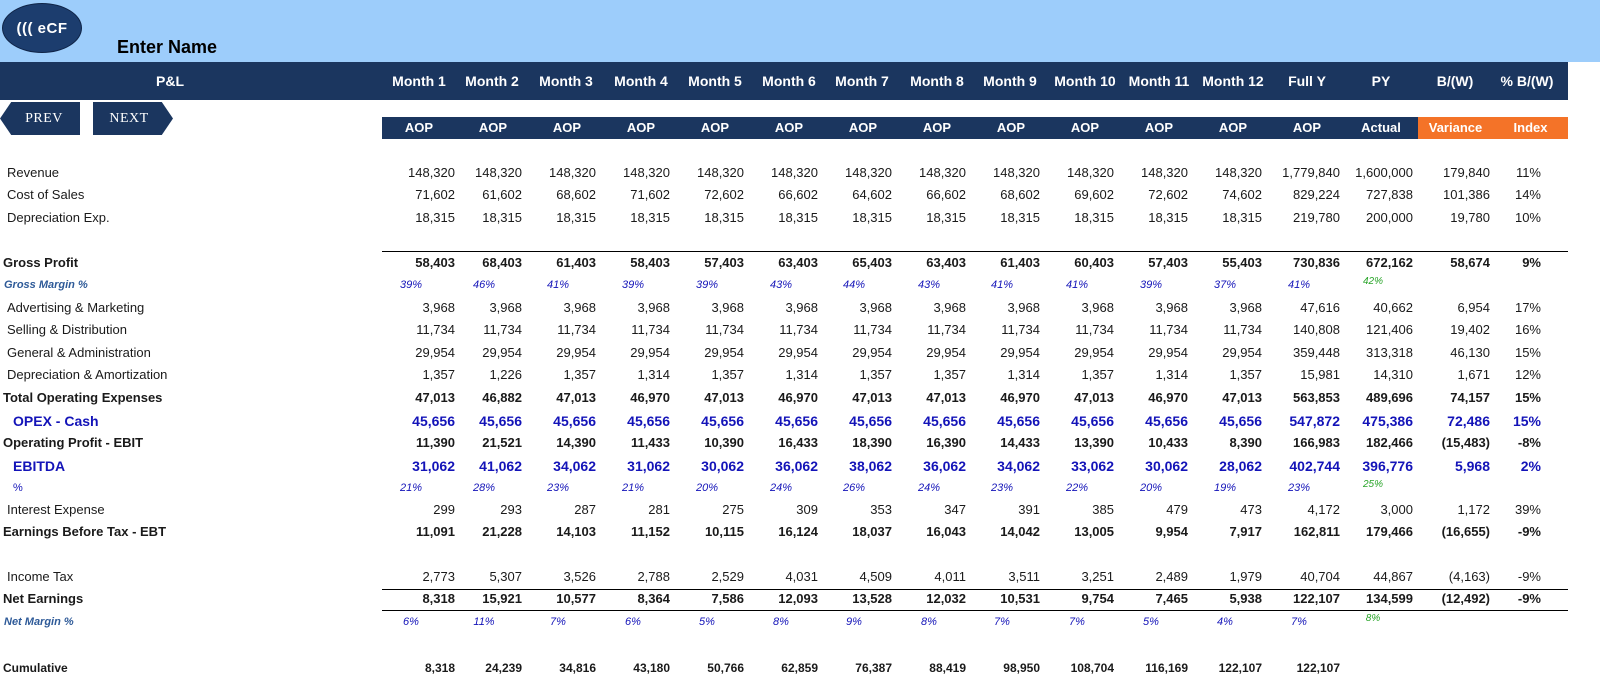  What do you see at coordinates (1372, 281) in the screenshot?
I see `cell-value: 42%` at bounding box center [1372, 281].